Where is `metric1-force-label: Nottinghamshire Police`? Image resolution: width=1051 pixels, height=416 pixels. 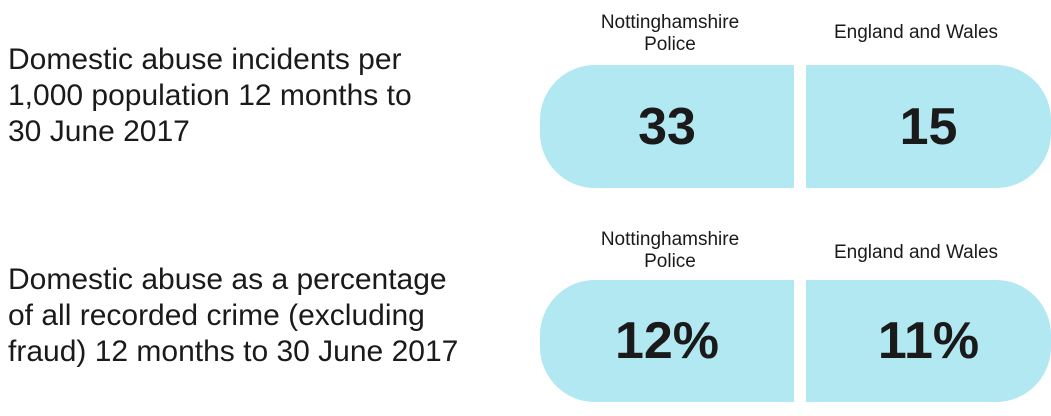
metric1-force-label: Nottinghamshire Police is located at coordinates (670, 33).